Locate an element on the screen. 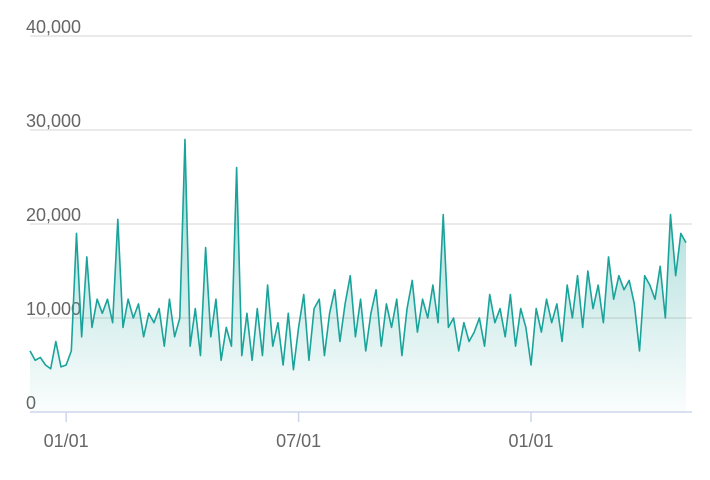  y-tick-label: 20,000 is located at coordinates (53, 215).